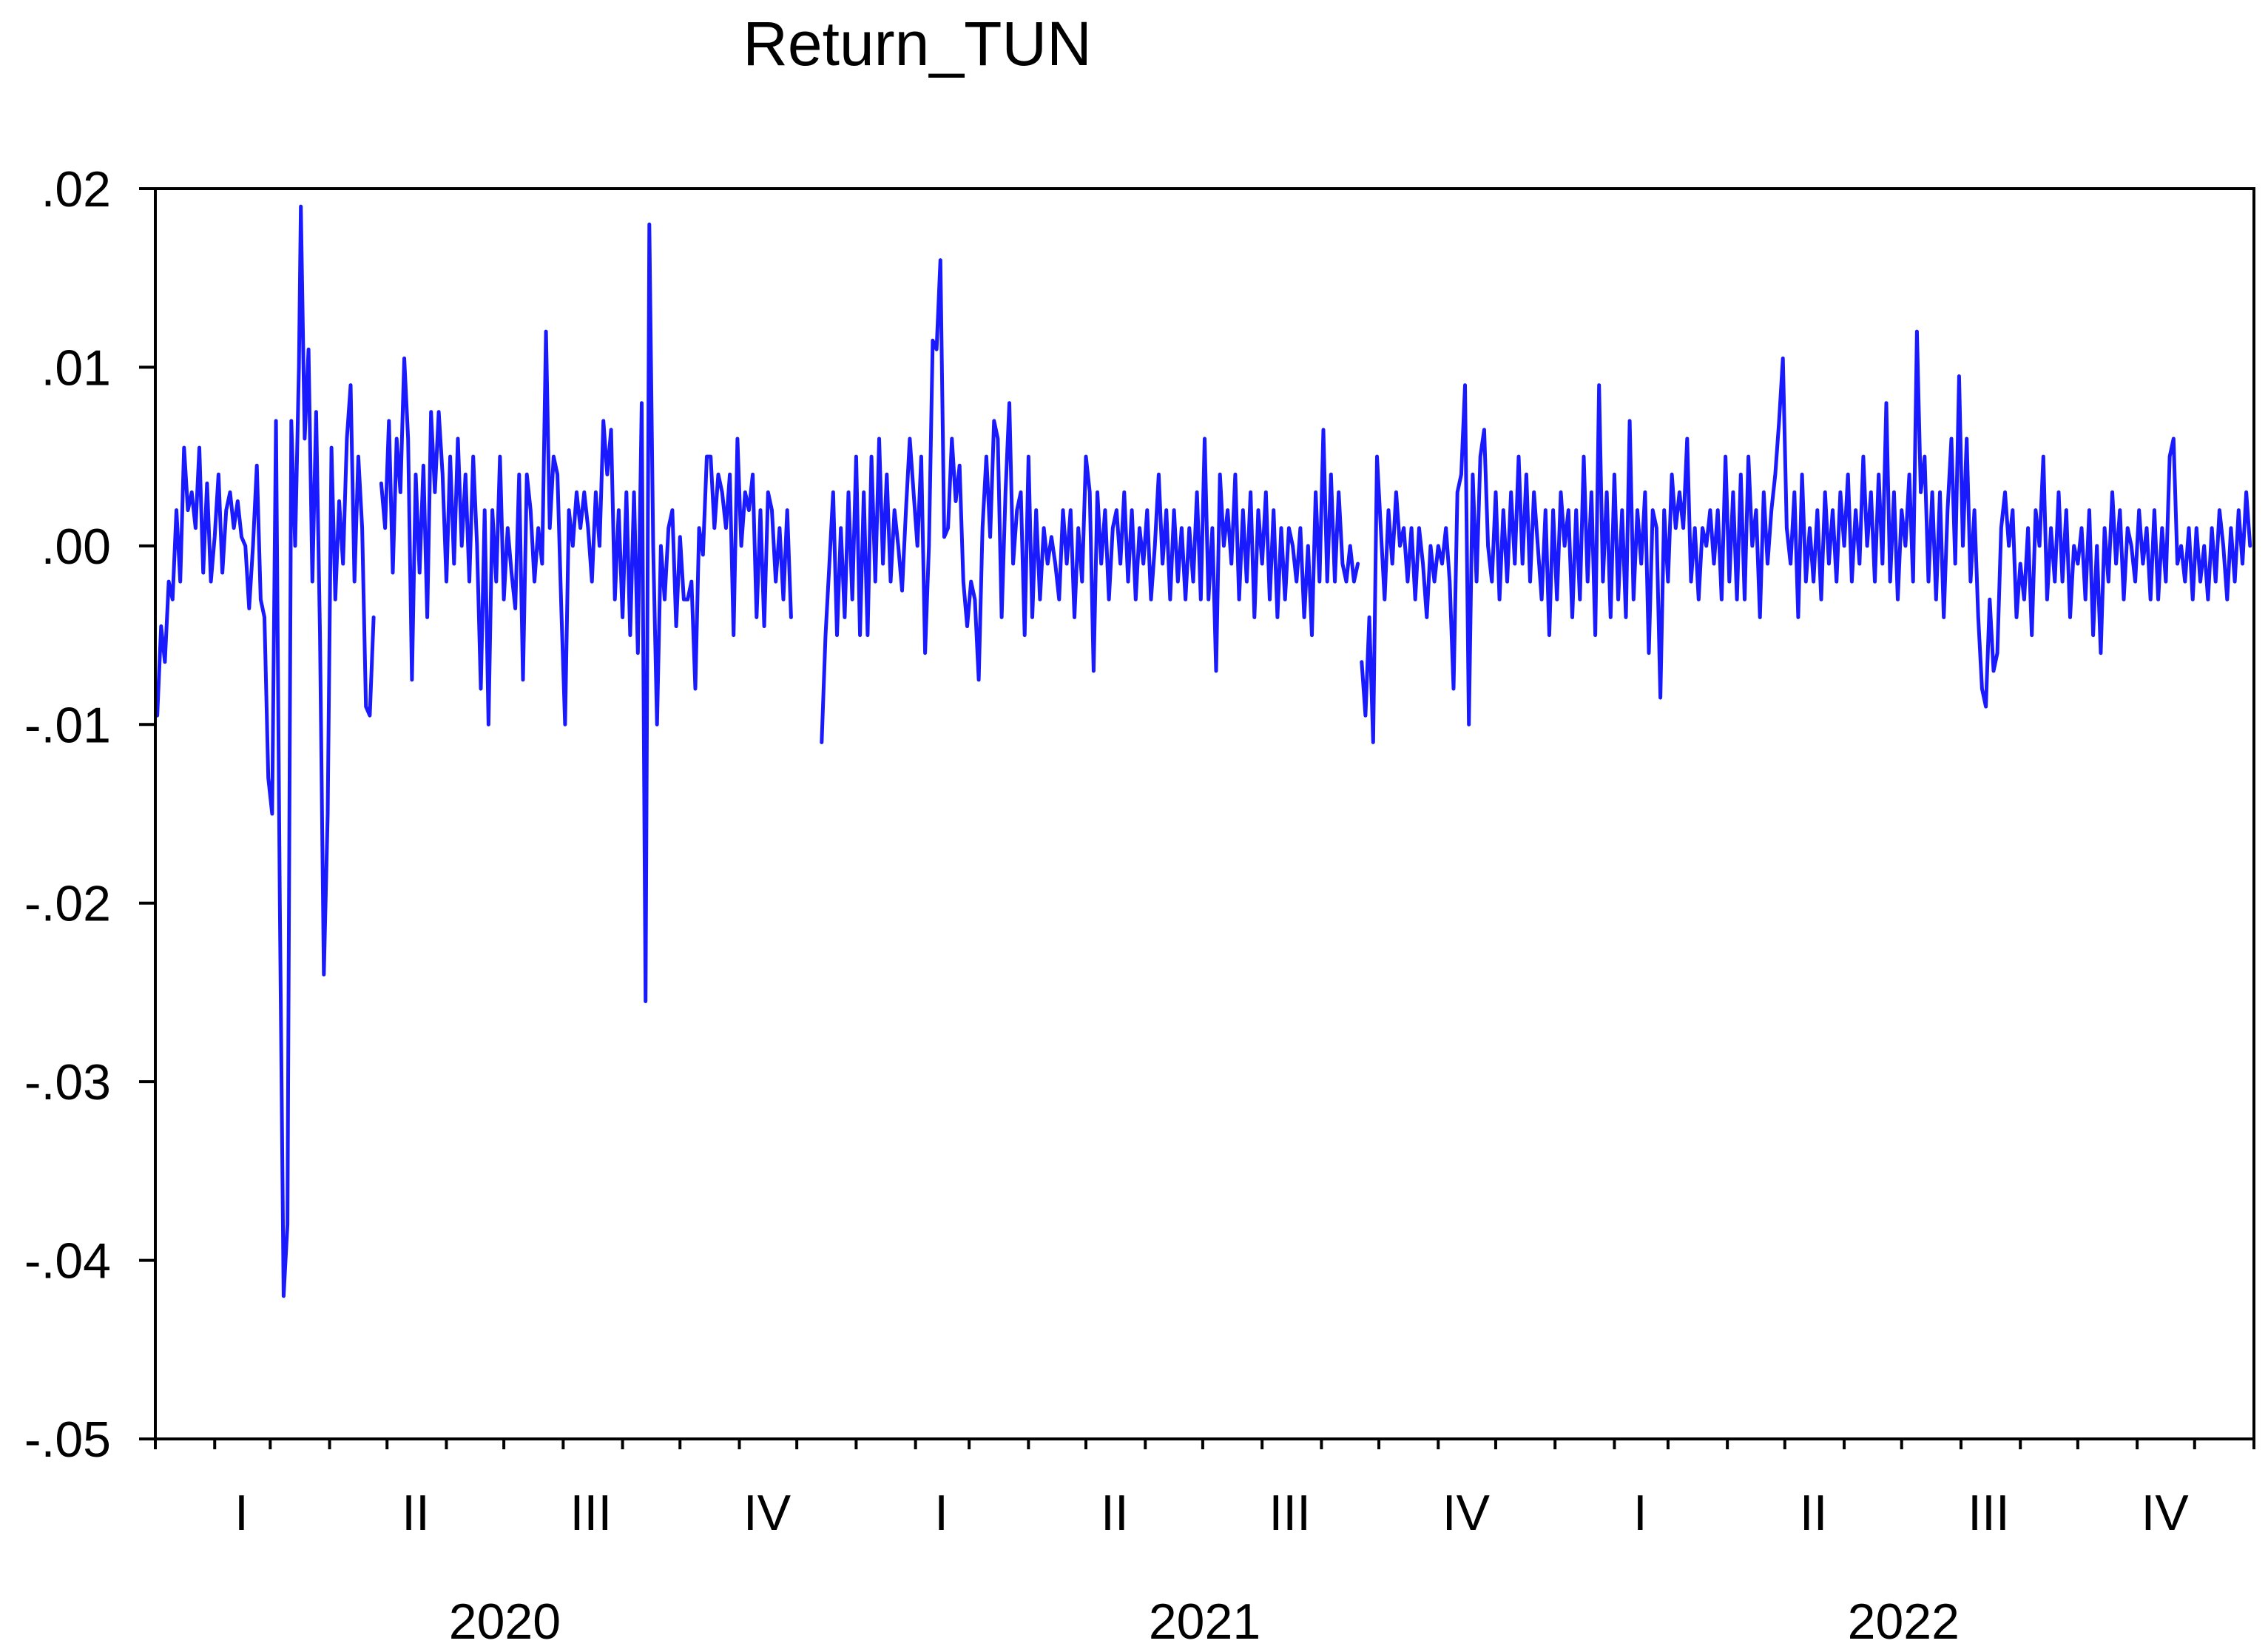 The height and width of the screenshot is (1652, 2268). I want to click on chart-title: Return_TUN, so click(917, 43).